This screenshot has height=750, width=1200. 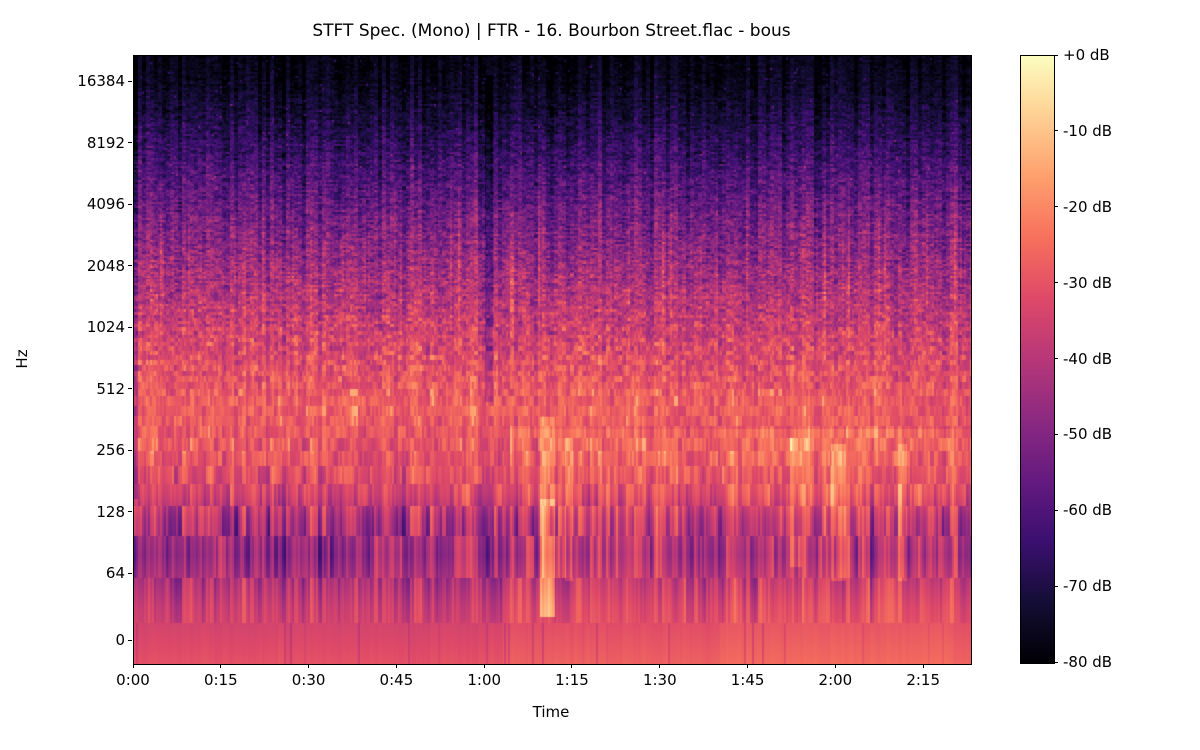 What do you see at coordinates (835, 680) in the screenshot?
I see `x-tick-label: 2:00` at bounding box center [835, 680].